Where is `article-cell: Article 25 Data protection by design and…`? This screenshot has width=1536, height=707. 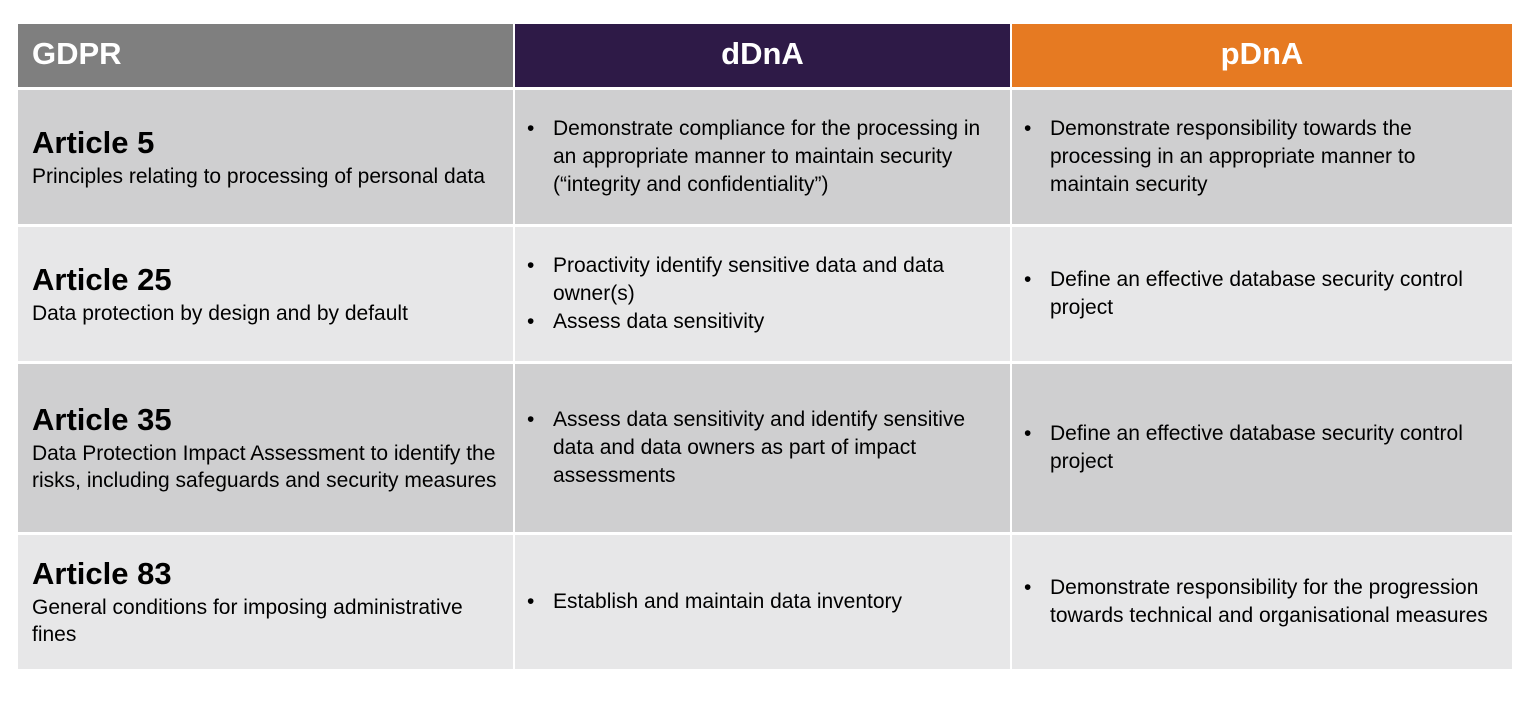 article-cell: Article 25 Data protection by design and… is located at coordinates (266, 295).